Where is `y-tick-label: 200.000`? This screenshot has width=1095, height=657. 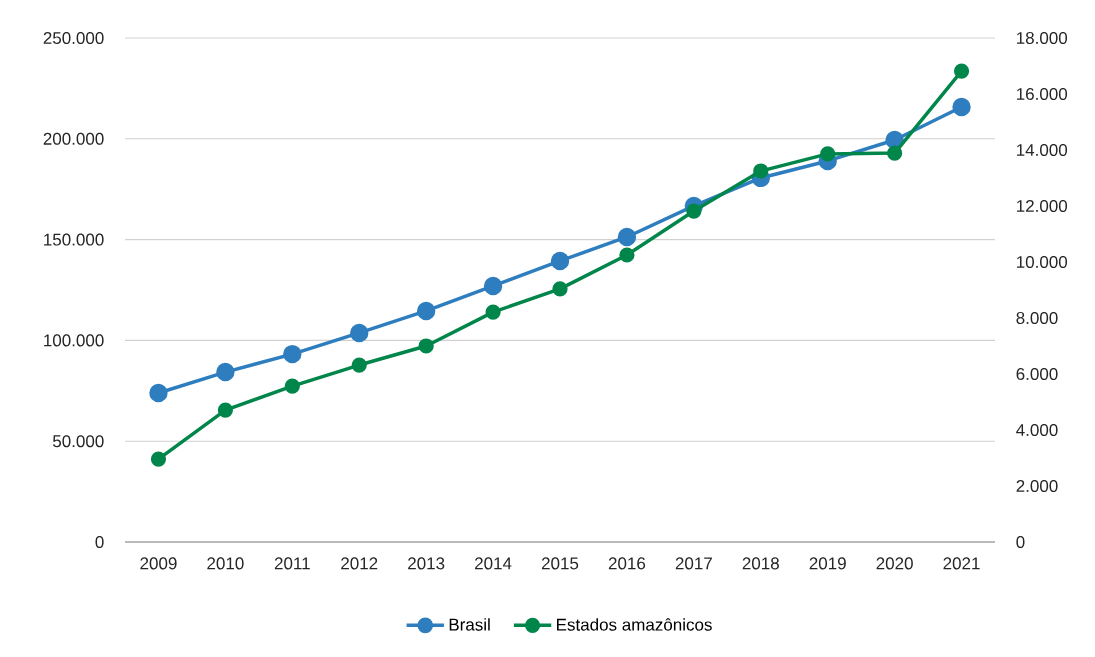 y-tick-label: 200.000 is located at coordinates (73, 138).